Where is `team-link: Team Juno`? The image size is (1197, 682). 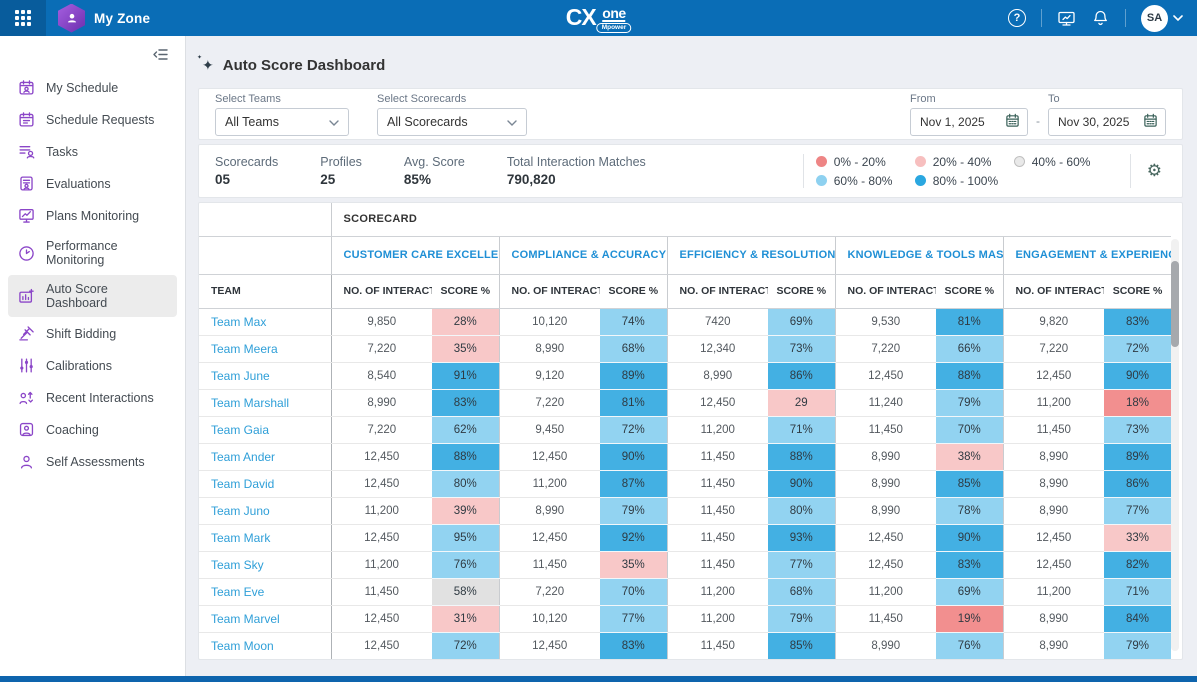 team-link: Team Juno is located at coordinates (265, 511).